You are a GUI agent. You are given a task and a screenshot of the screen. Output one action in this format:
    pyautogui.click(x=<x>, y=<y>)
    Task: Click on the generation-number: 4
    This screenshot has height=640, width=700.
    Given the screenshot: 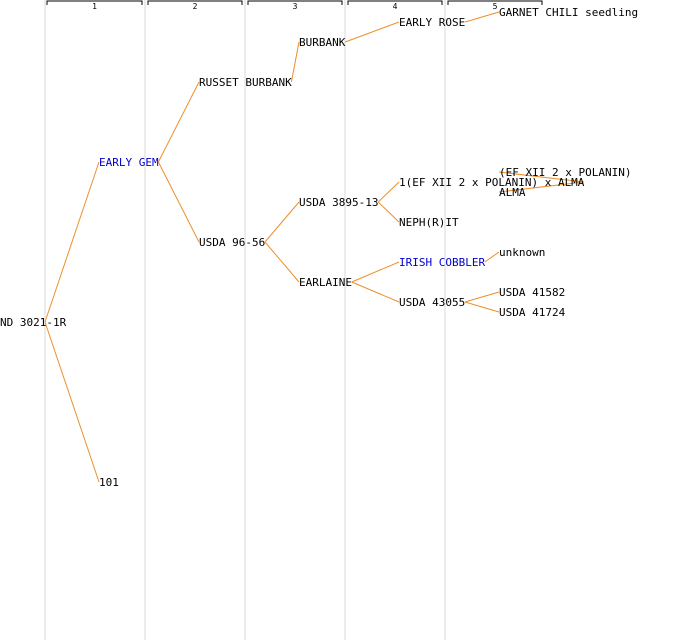 What is the action you would take?
    pyautogui.click(x=395, y=6)
    